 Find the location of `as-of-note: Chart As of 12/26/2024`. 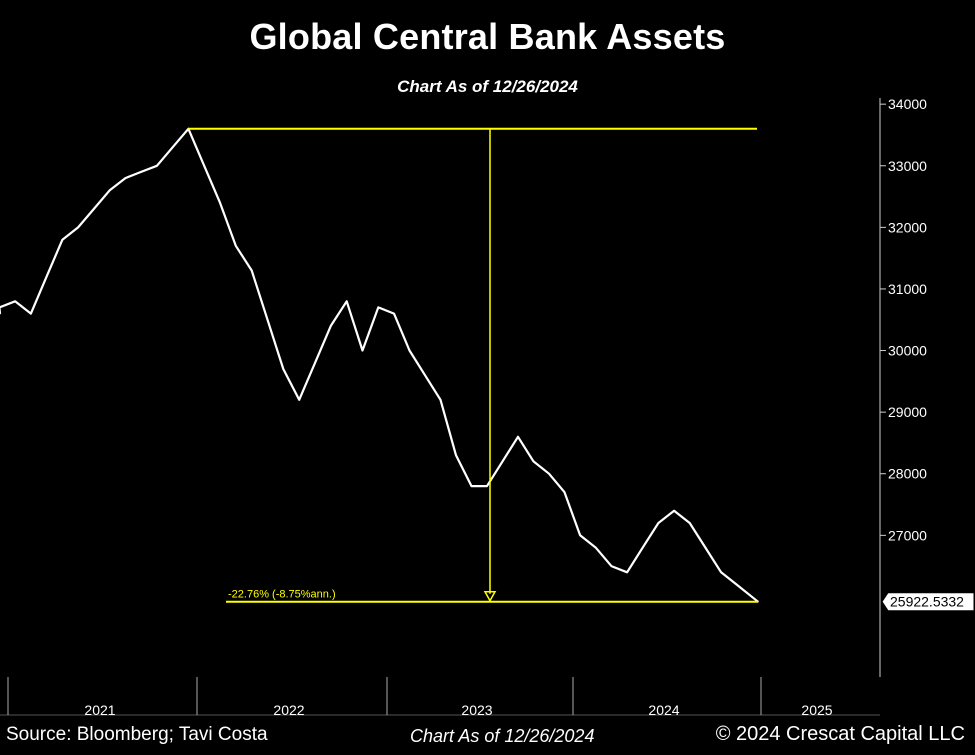

as-of-note: Chart As of 12/26/2024 is located at coordinates (502, 736).